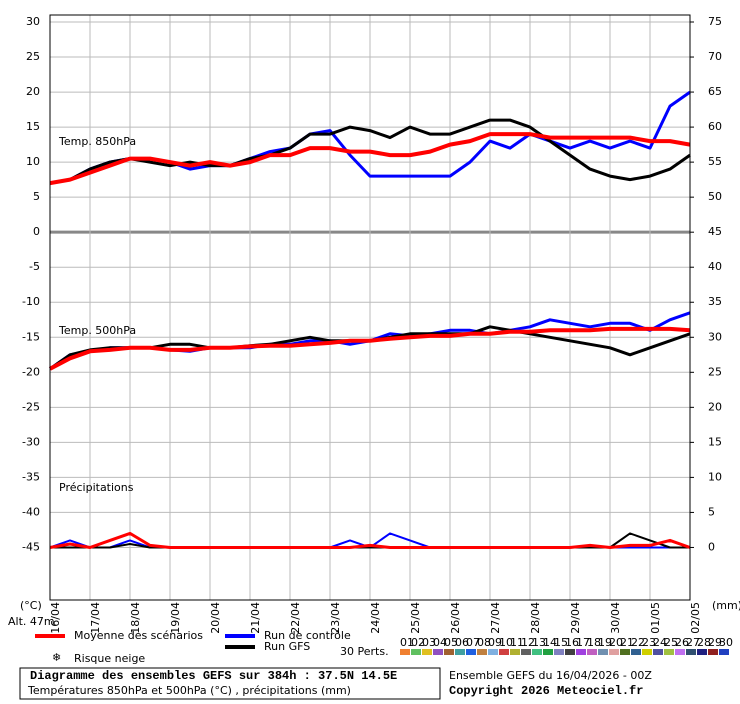 The width and height of the screenshot is (740, 704). Describe the element at coordinates (715, 642) in the screenshot. I see `perturbation-number: 29` at that location.